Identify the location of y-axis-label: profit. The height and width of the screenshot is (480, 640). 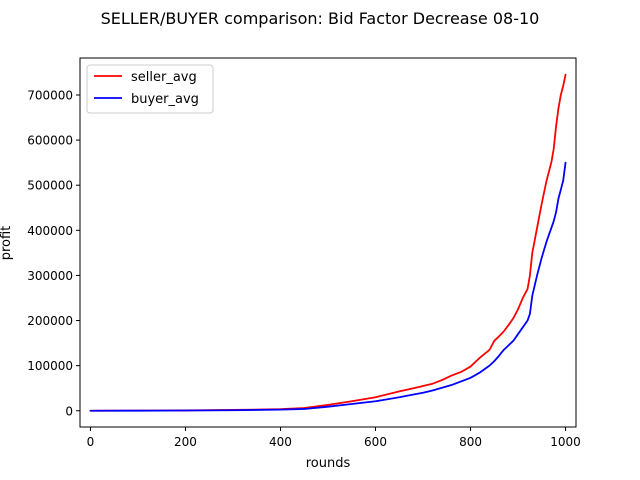
(7, 243).